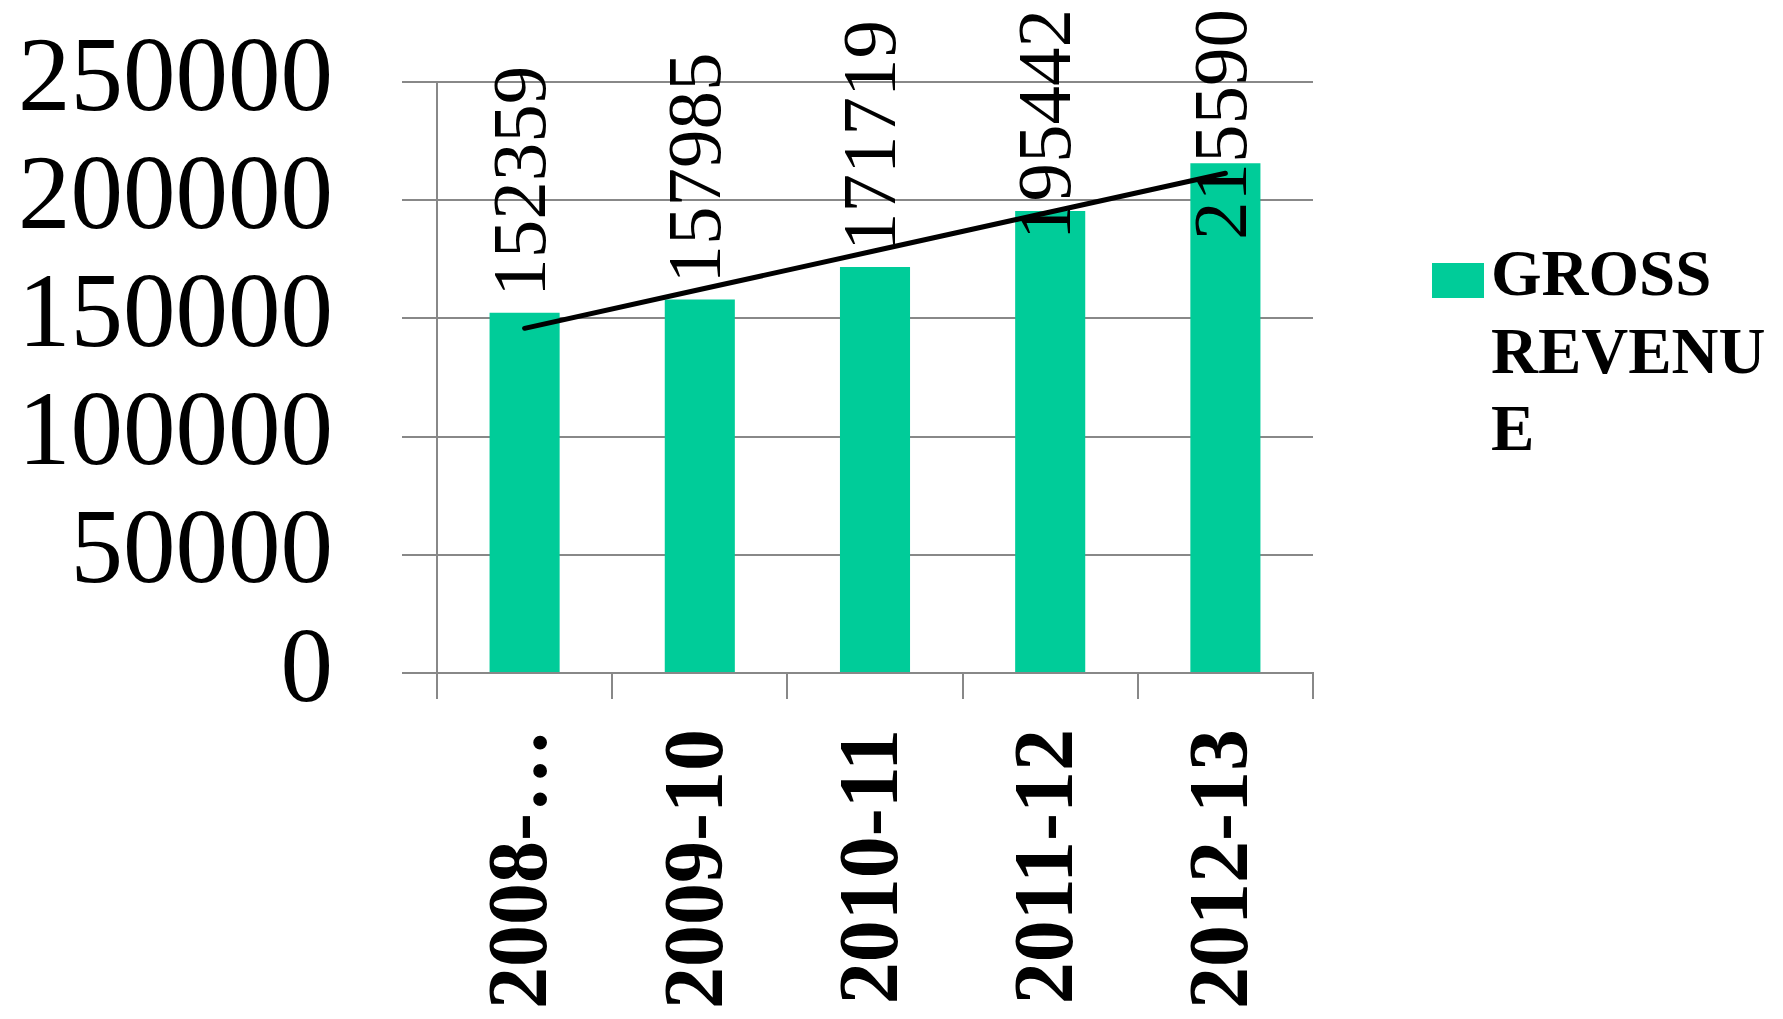 This screenshot has height=1019, width=1783. What do you see at coordinates (1043, 867) in the screenshot?
I see `x-tick-label: 2011-12` at bounding box center [1043, 867].